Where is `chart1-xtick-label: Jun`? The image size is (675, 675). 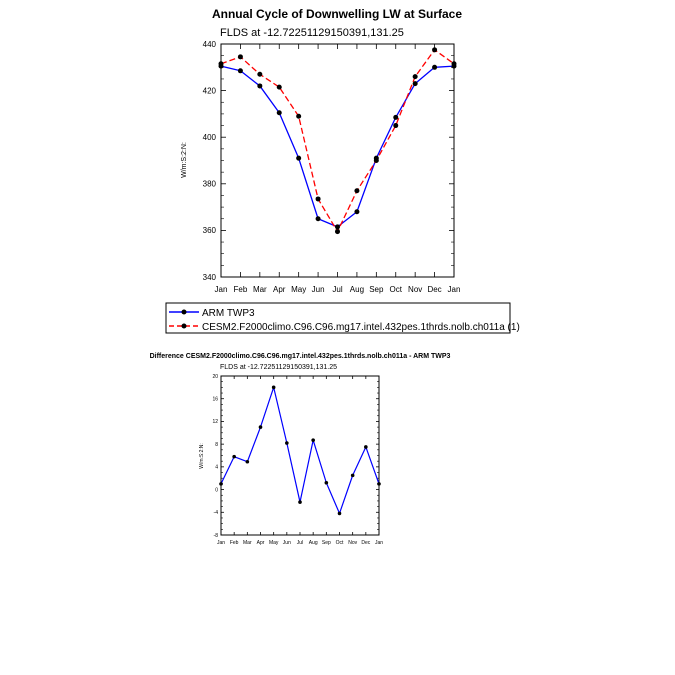
chart1-xtick-label: Jun is located at coordinates (318, 289).